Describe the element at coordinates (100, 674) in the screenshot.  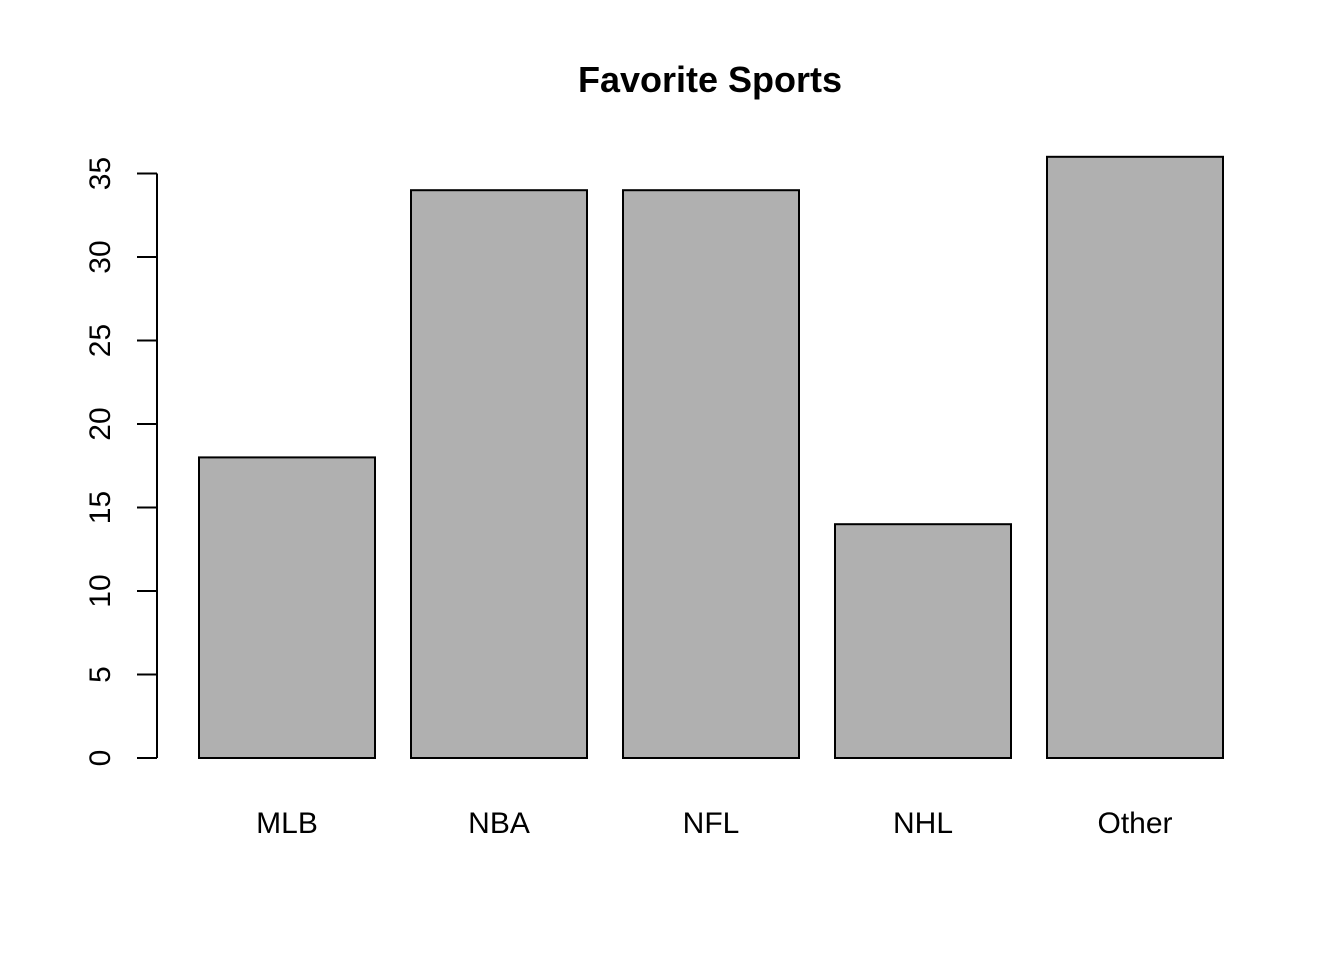
I see `y-tick-label: 5` at that location.